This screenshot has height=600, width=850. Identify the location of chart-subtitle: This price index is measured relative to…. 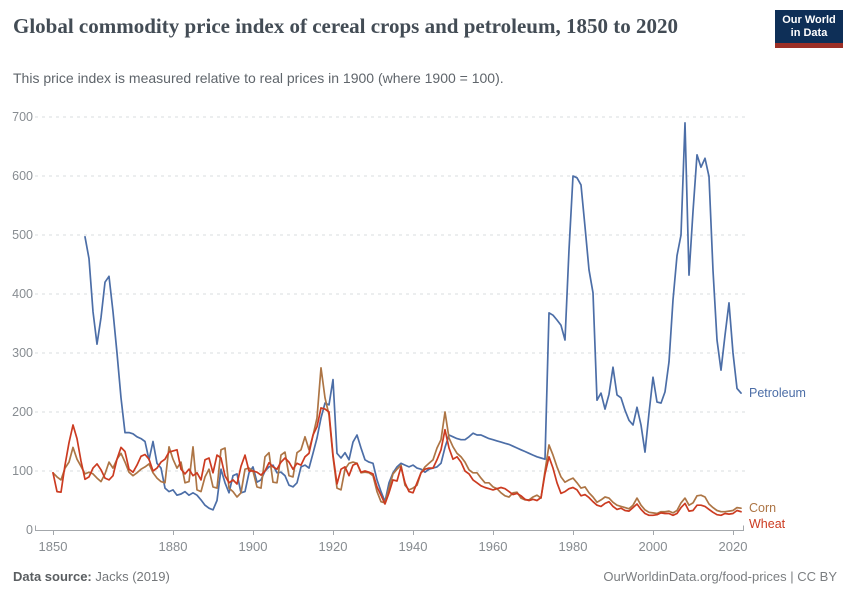
(258, 78).